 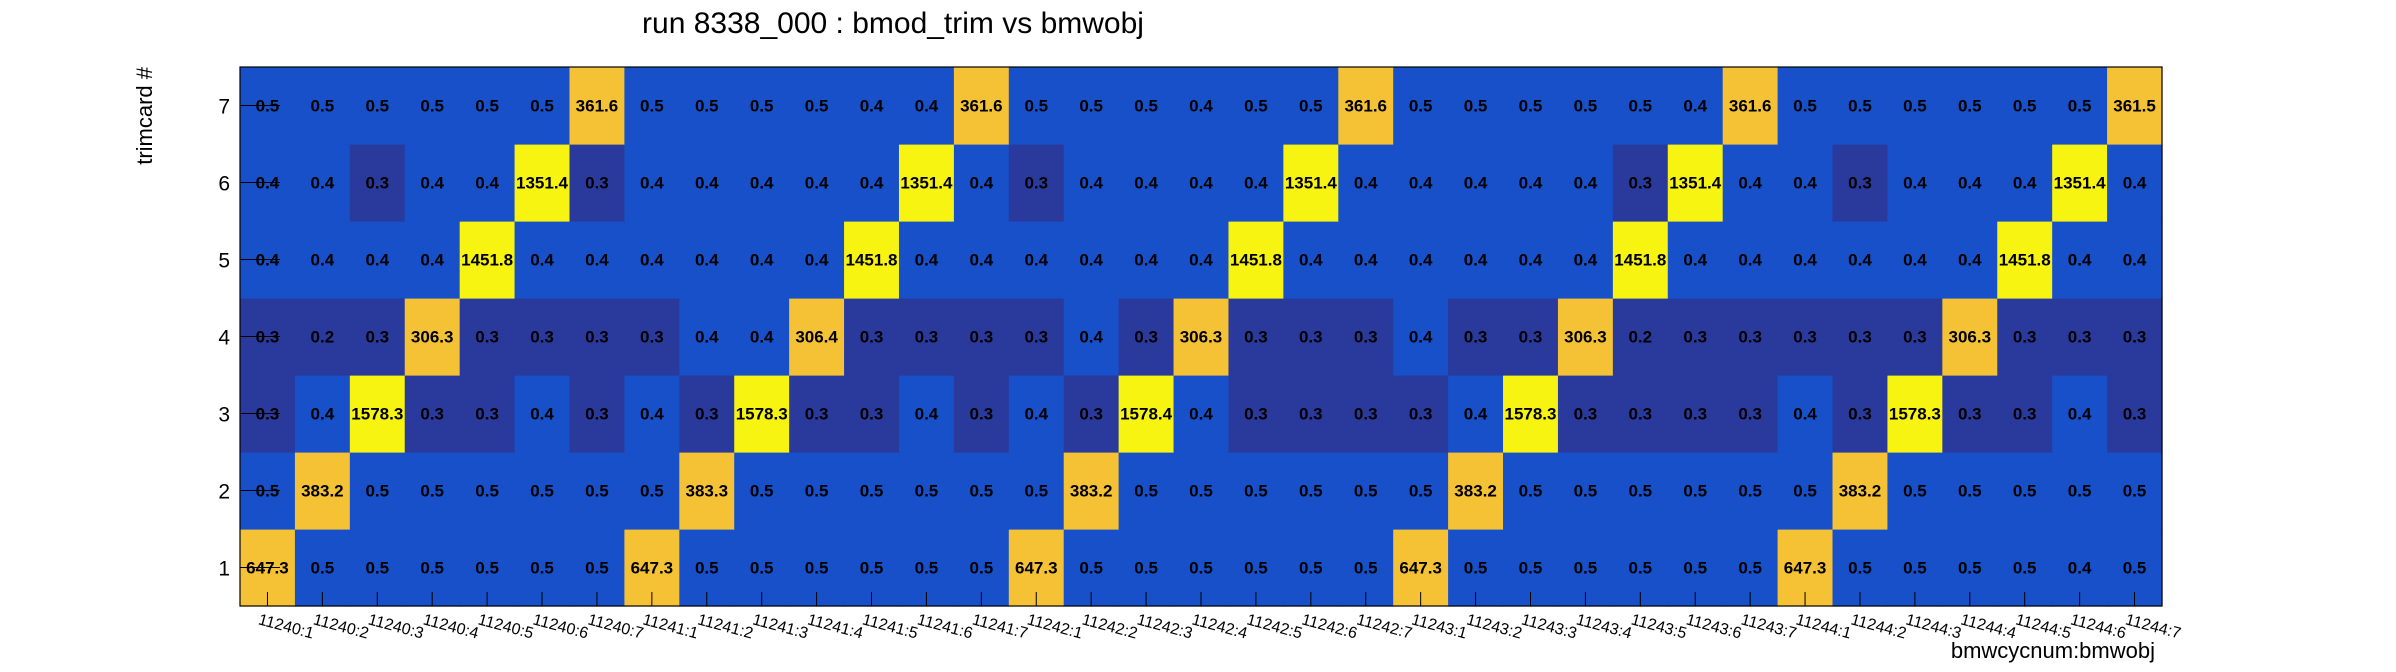 I want to click on cell-value-label: 1451.8, so click(x=2025, y=260).